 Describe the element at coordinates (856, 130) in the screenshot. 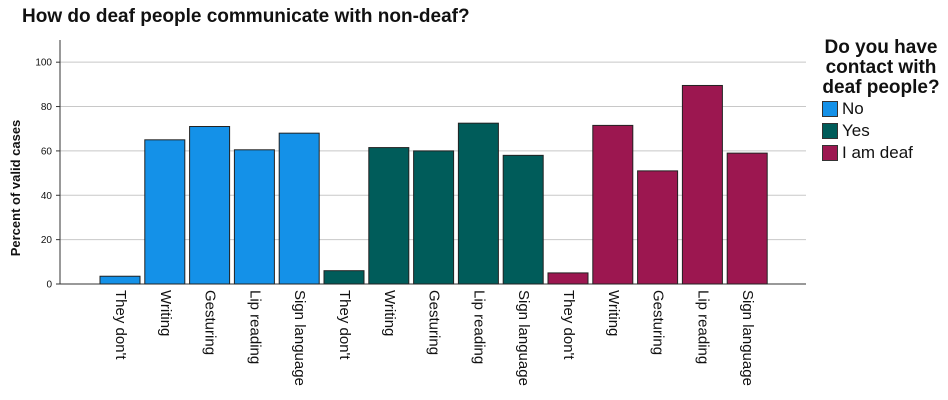

I see `legend-label-yes: Yes` at that location.